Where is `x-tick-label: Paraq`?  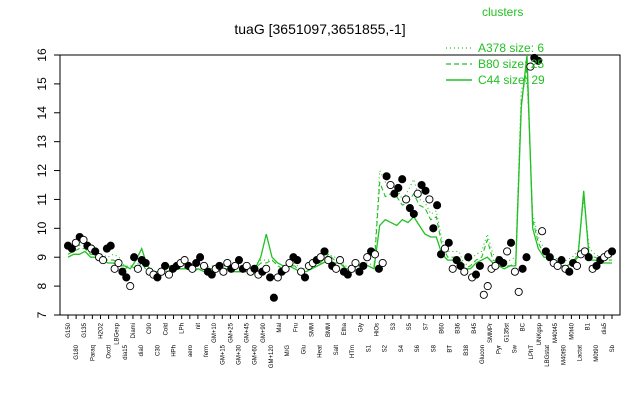
x-tick-label: Paraq is located at coordinates (93, 353).